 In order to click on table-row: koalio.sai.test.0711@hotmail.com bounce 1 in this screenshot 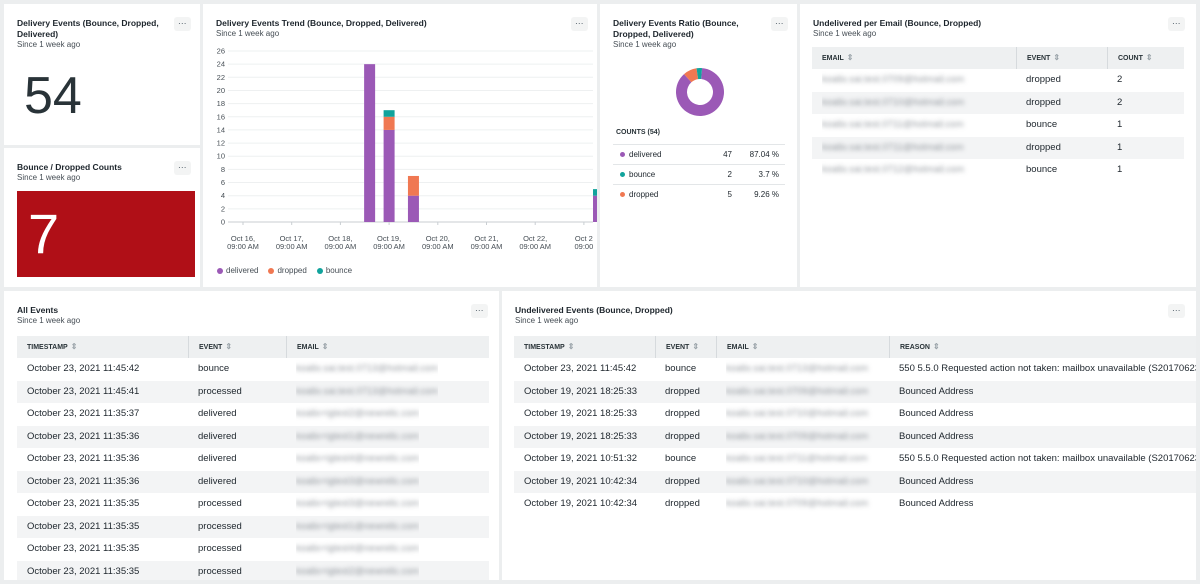, I will do `click(998, 125)`.